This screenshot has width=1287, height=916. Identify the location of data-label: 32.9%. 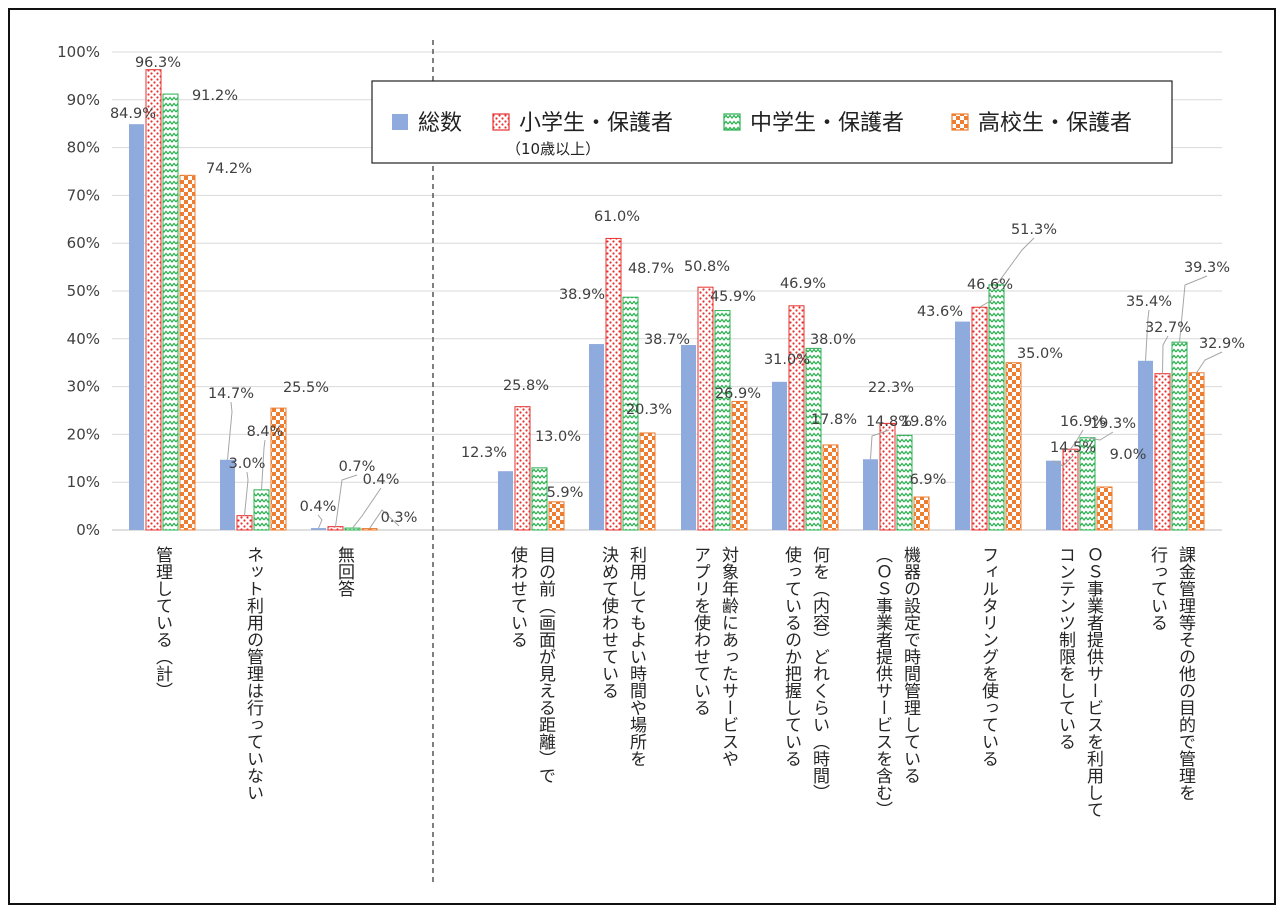
(1222, 344).